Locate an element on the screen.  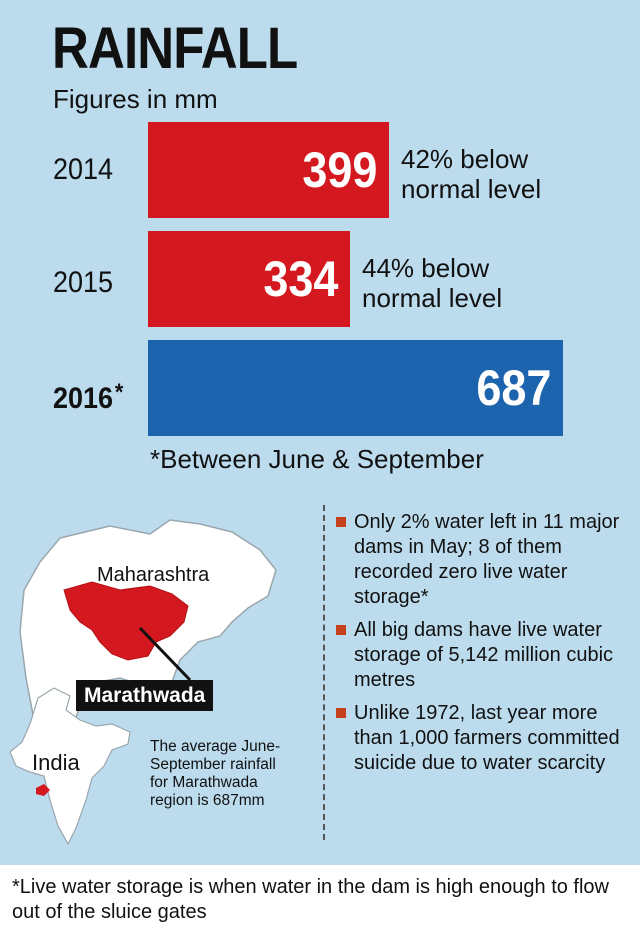
year-label-2016: 2016* is located at coordinates (88, 397).